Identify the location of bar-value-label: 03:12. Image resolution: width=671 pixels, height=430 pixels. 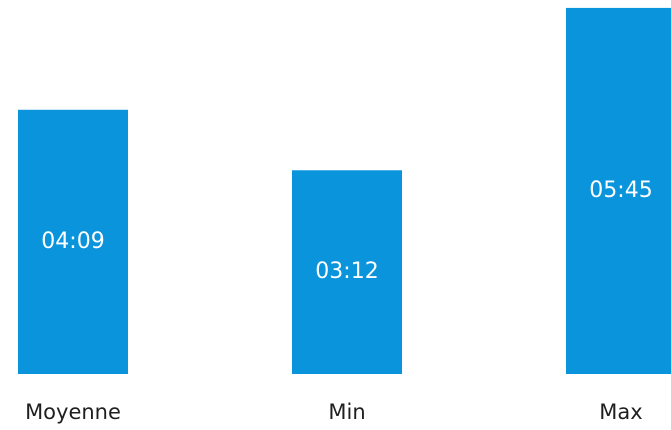
(346, 271).